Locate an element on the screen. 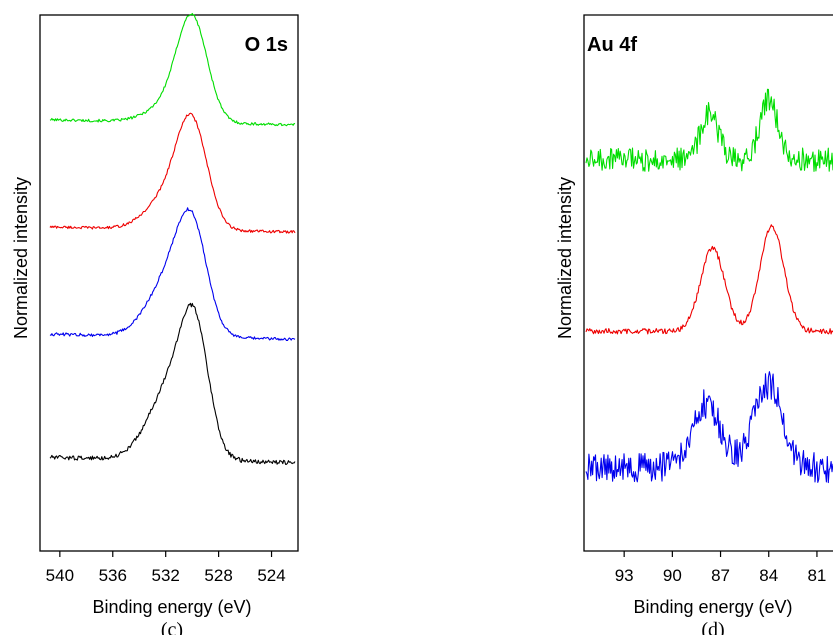 The height and width of the screenshot is (635, 833). x-tick-label-c-2: 532 is located at coordinates (166, 575).